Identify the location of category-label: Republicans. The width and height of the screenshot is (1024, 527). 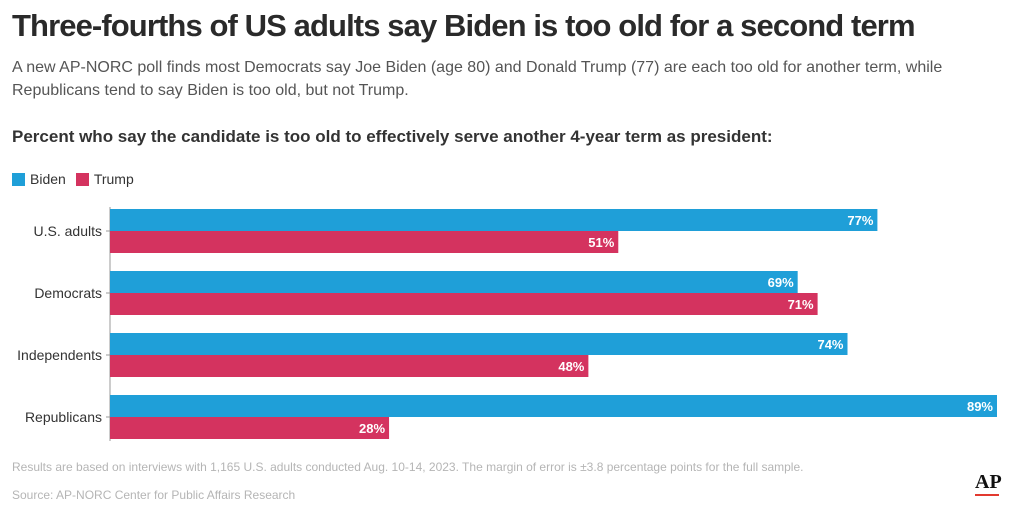
(63, 417).